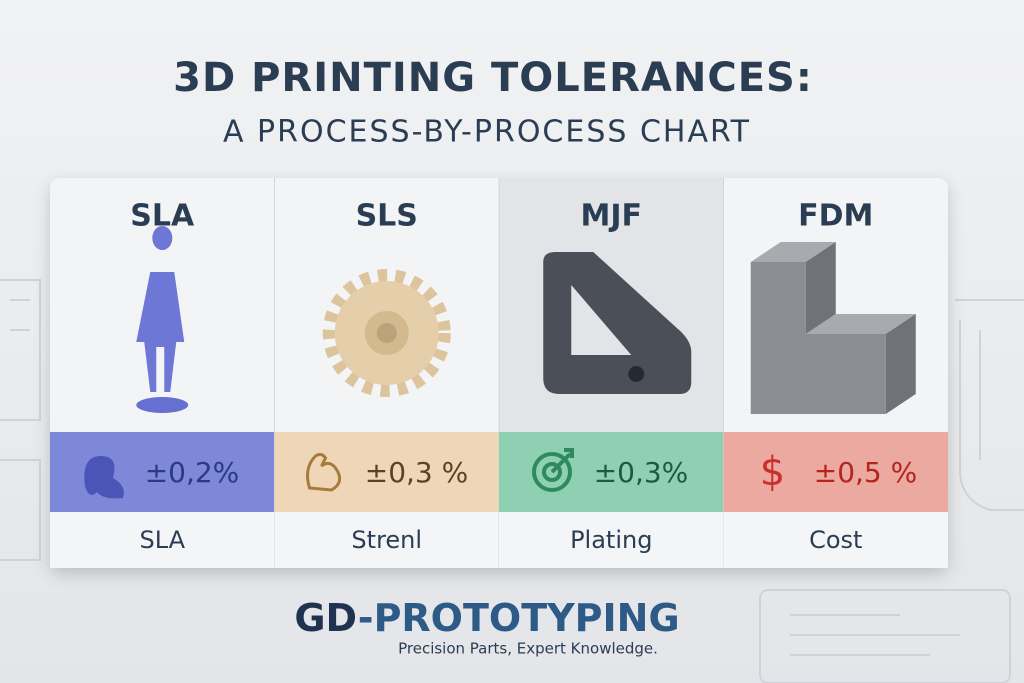 The image size is (1024, 683). I want to click on block-front, so click(818, 338).